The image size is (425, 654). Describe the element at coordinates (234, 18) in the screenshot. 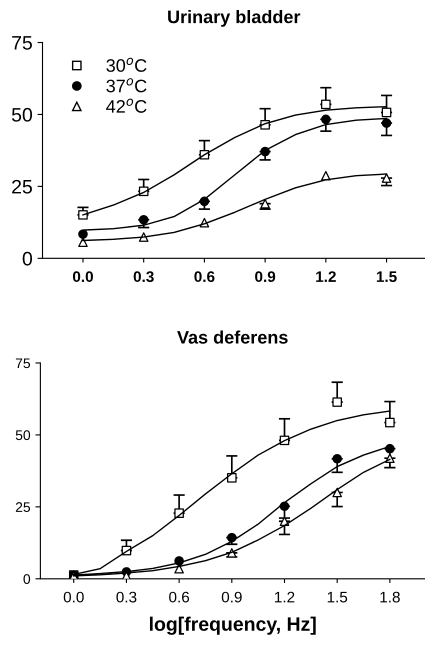

I see `chart-title: Urinary bladder` at that location.